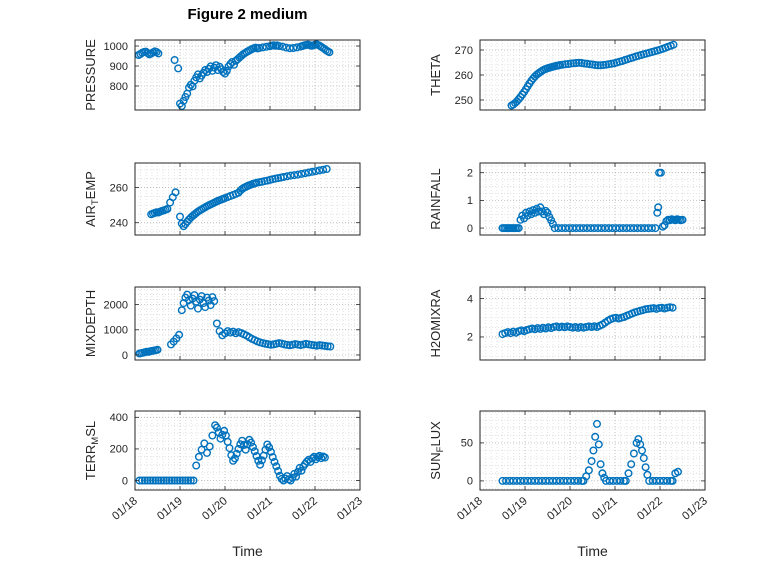 The height and width of the screenshot is (583, 778). What do you see at coordinates (90, 75) in the screenshot?
I see `y-axis-label: PRESSURE` at bounding box center [90, 75].